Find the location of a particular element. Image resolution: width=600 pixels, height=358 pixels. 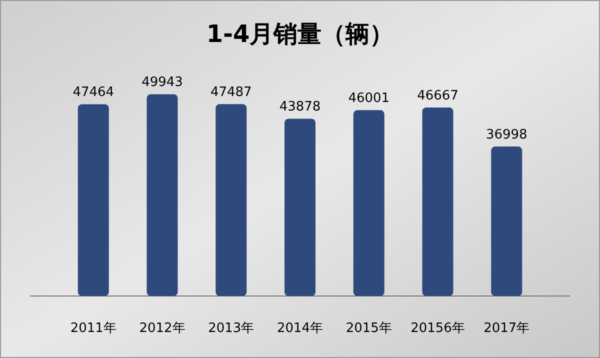

data-label: 36998 is located at coordinates (507, 135).